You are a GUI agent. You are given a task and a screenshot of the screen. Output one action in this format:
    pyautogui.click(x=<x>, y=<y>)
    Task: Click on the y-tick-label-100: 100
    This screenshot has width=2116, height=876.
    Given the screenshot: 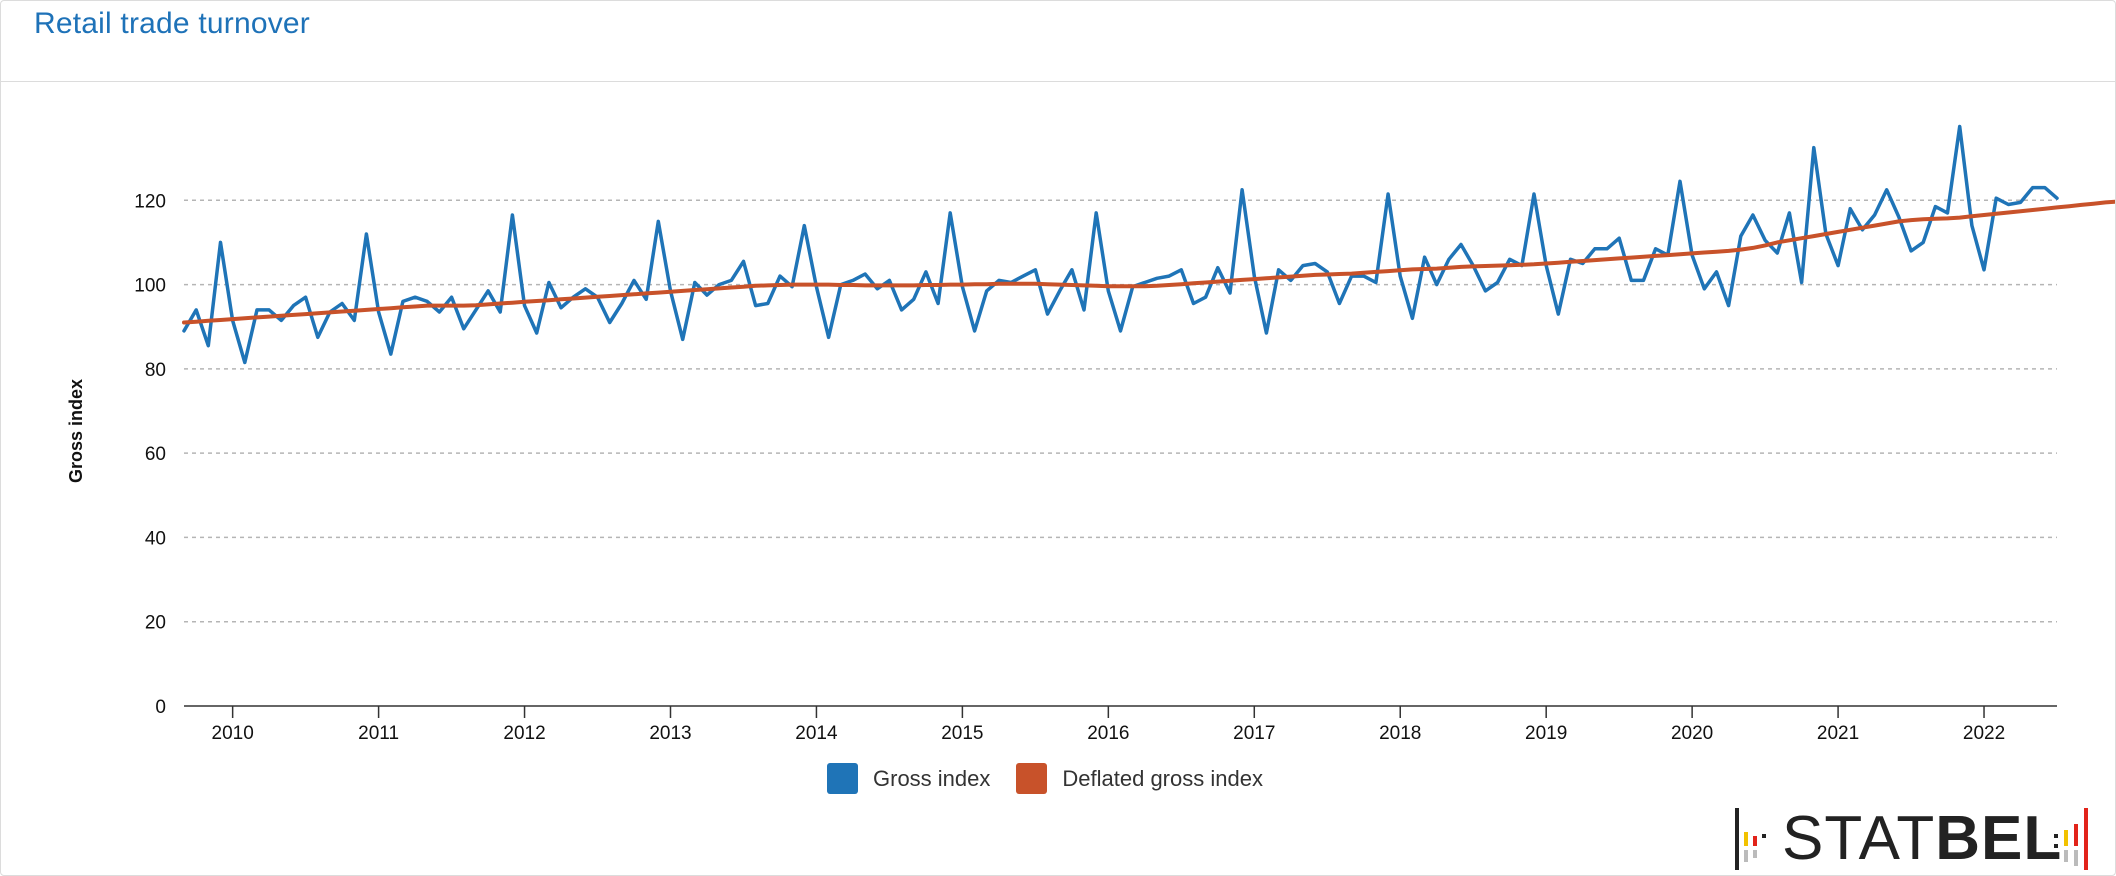 What is the action you would take?
    pyautogui.click(x=150, y=286)
    